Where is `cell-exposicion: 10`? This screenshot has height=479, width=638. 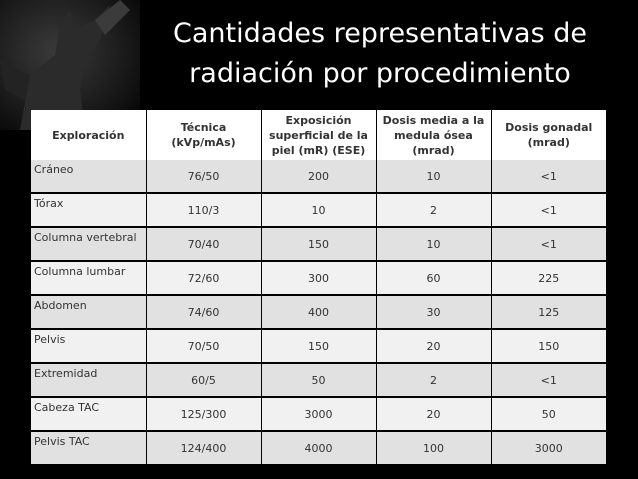
cell-exposicion: 10 is located at coordinates (319, 210).